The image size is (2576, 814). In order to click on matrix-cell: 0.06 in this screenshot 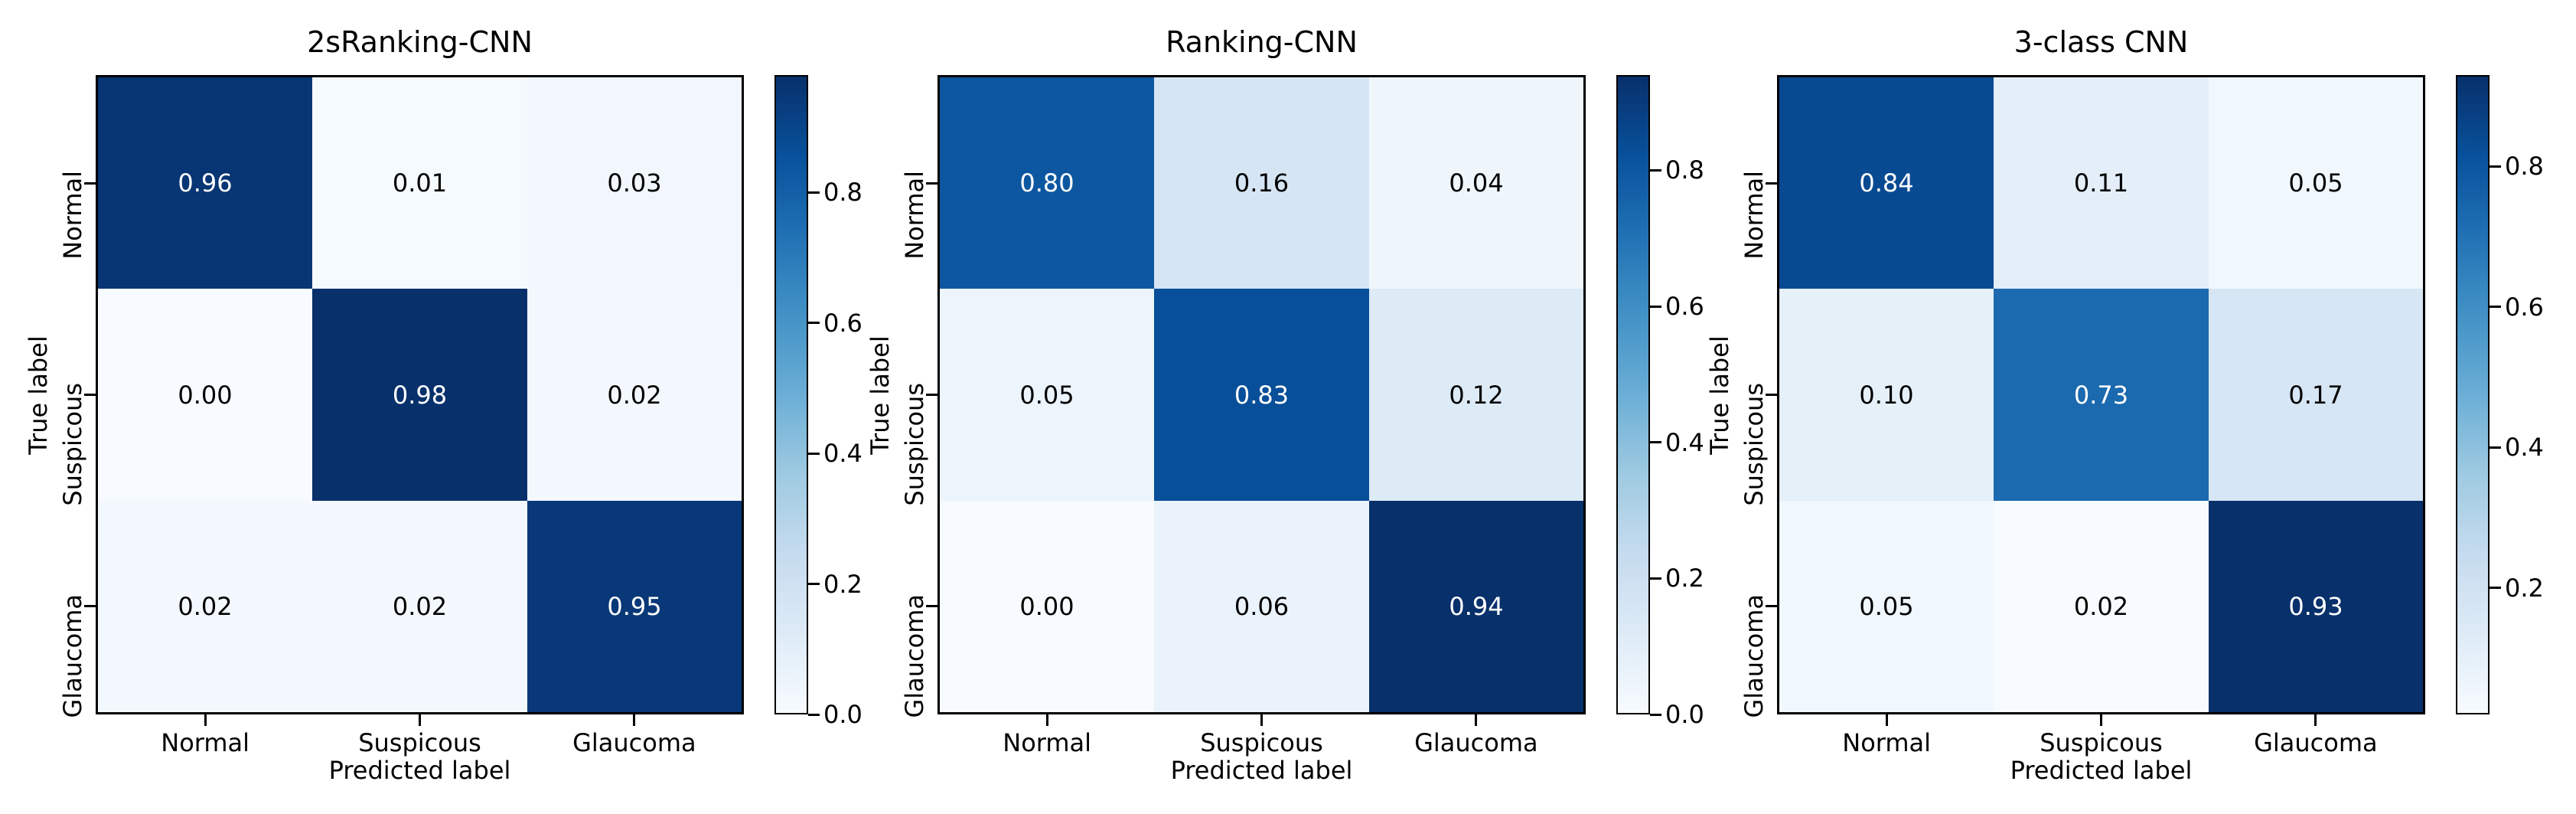, I will do `click(1261, 607)`.